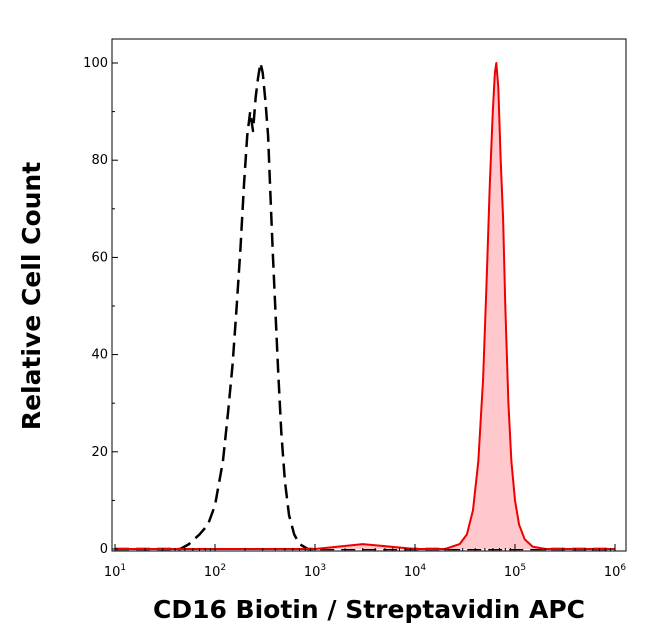 The image size is (646, 641). Describe the element at coordinates (99, 257) in the screenshot. I see `y-tick-label: 60` at that location.